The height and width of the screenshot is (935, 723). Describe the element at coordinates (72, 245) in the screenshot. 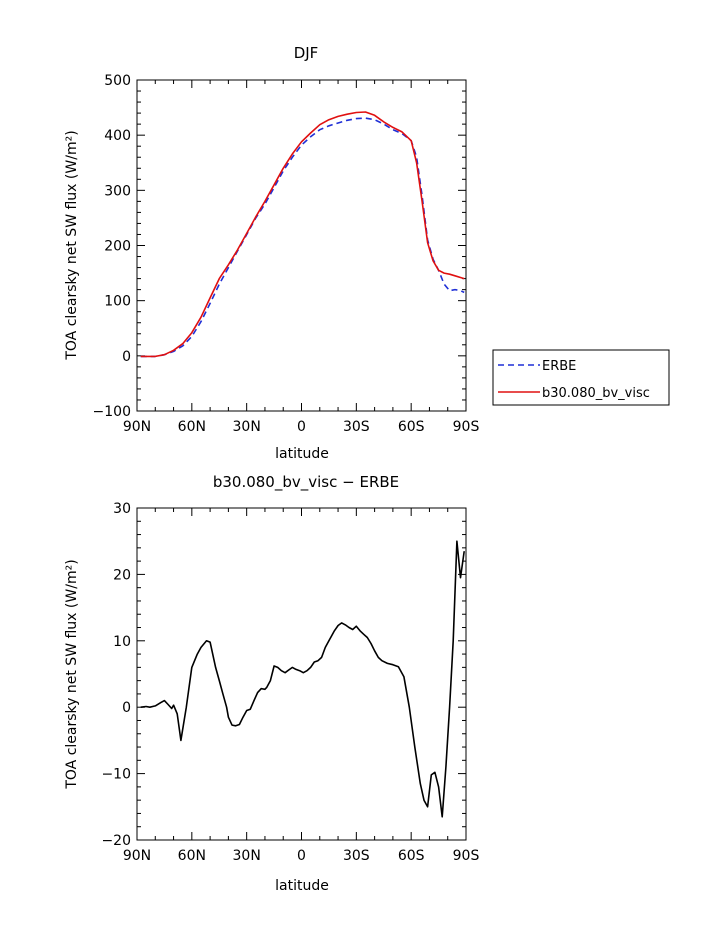

I see `y-axis-label-top: TOA clearsky net SW flux (W/m²)` at that location.